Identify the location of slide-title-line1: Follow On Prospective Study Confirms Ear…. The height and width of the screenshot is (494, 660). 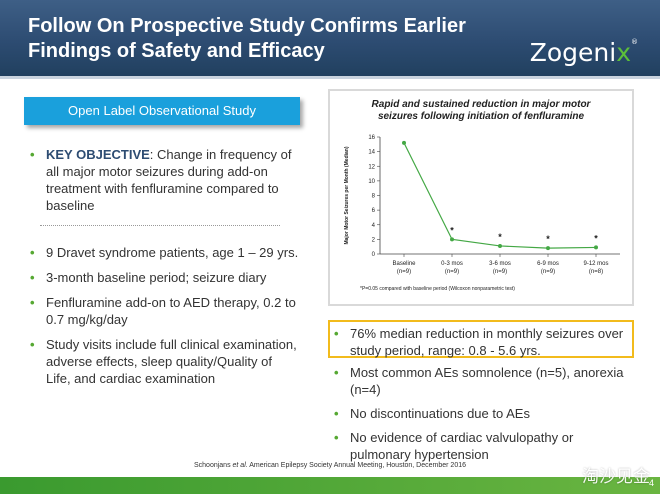
(247, 26).